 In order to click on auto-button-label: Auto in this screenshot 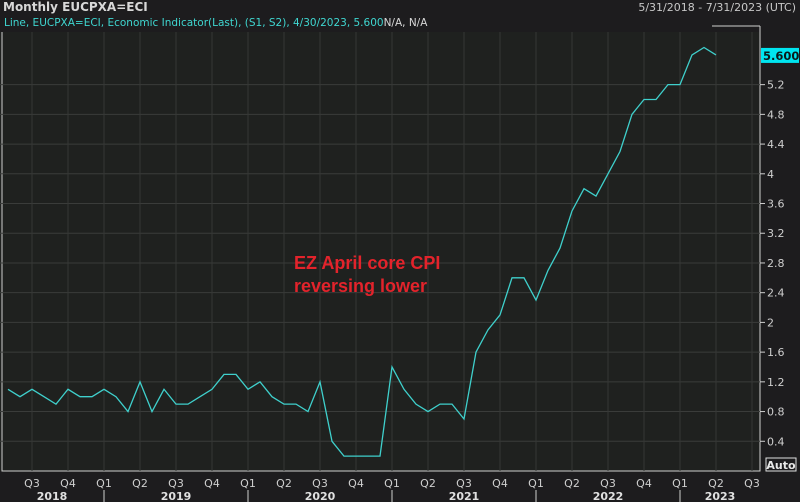, I will do `click(781, 465)`.